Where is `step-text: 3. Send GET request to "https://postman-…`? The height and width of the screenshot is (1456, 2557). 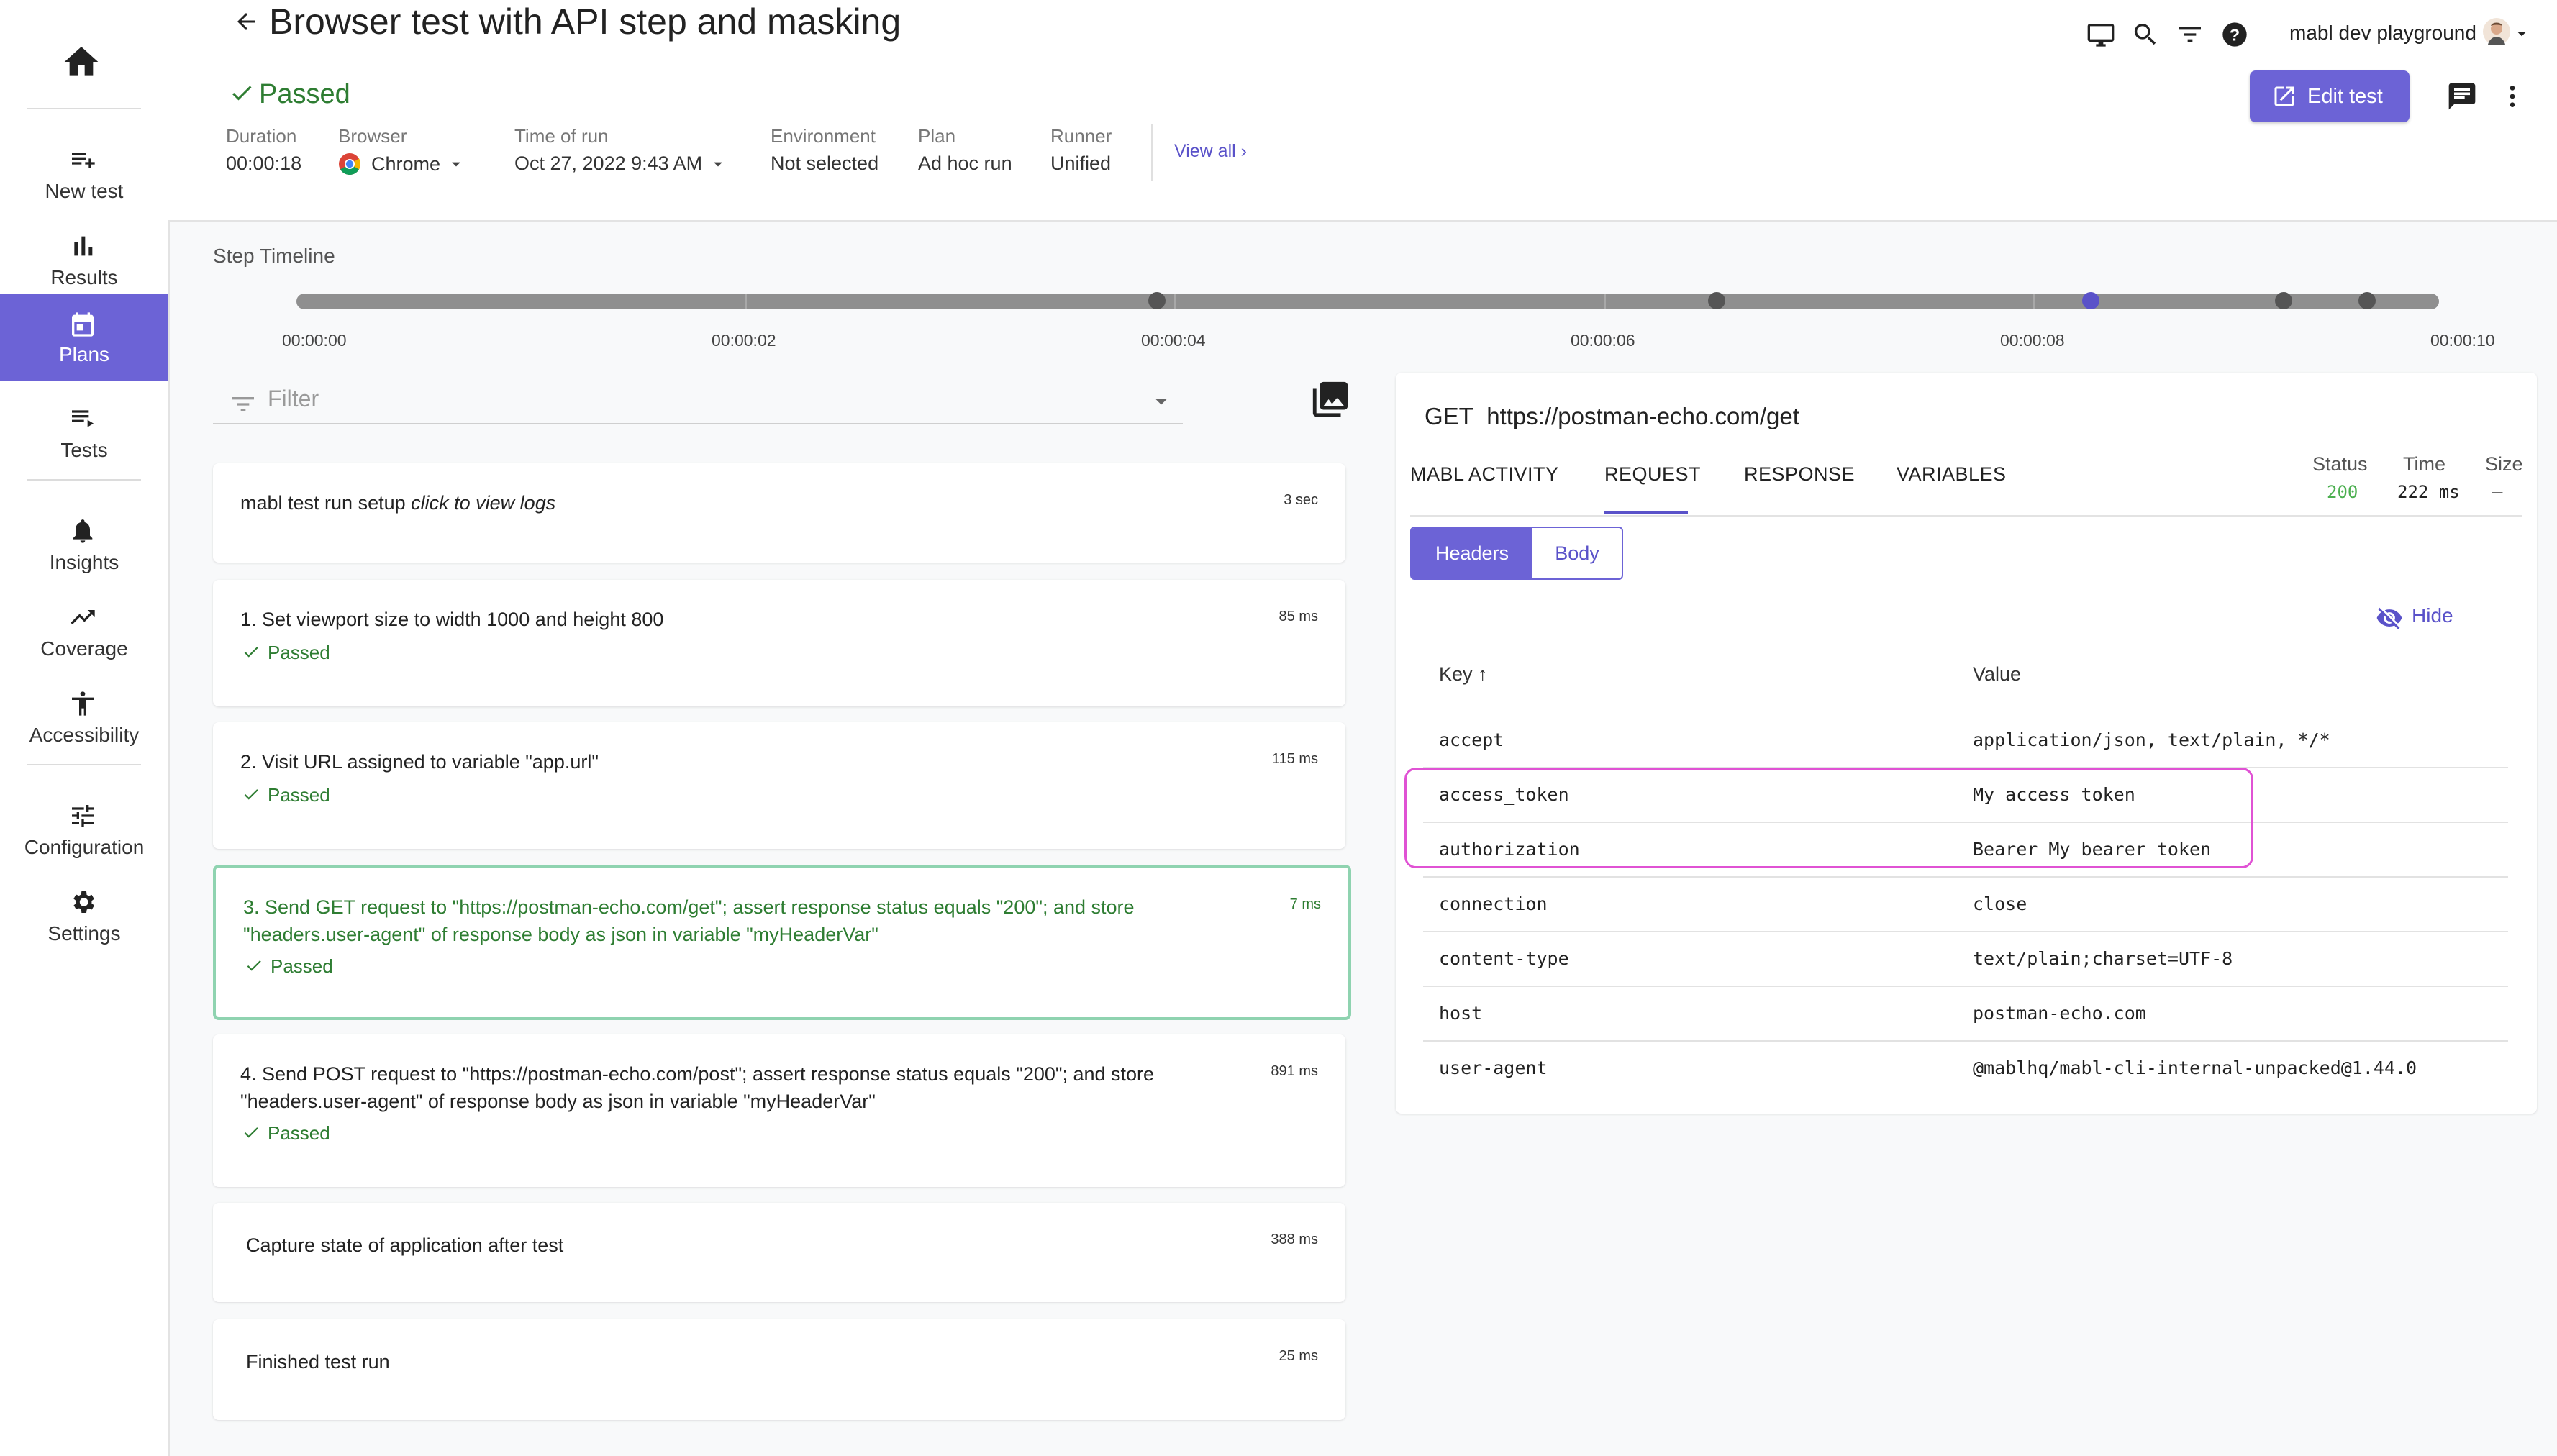
step-text: 3. Send GET request to "https://postman-… is located at coordinates (689, 920).